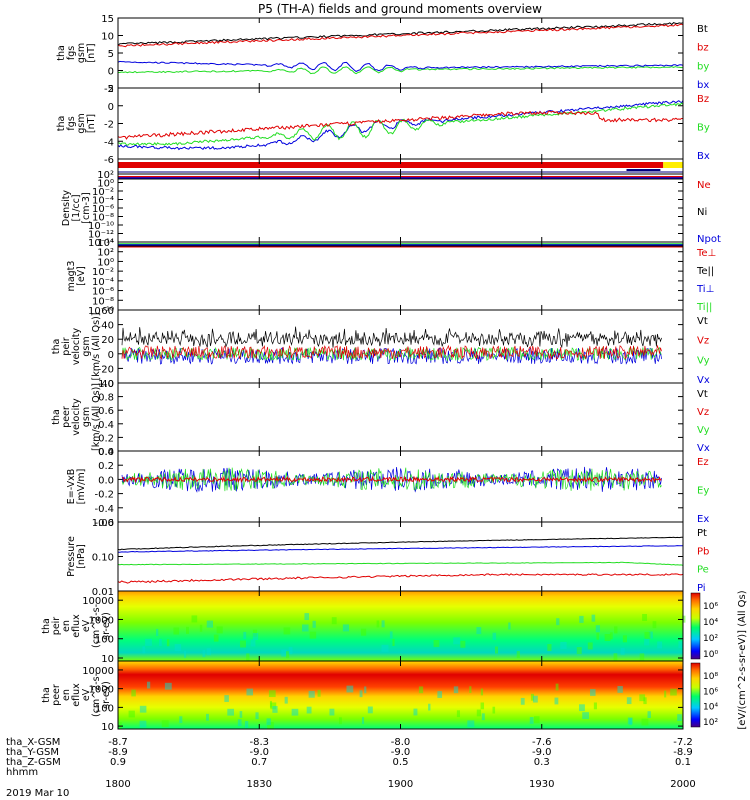 The height and width of the screenshot is (800, 750). I want to click on y-tick-label: 10, so click(107, 659).